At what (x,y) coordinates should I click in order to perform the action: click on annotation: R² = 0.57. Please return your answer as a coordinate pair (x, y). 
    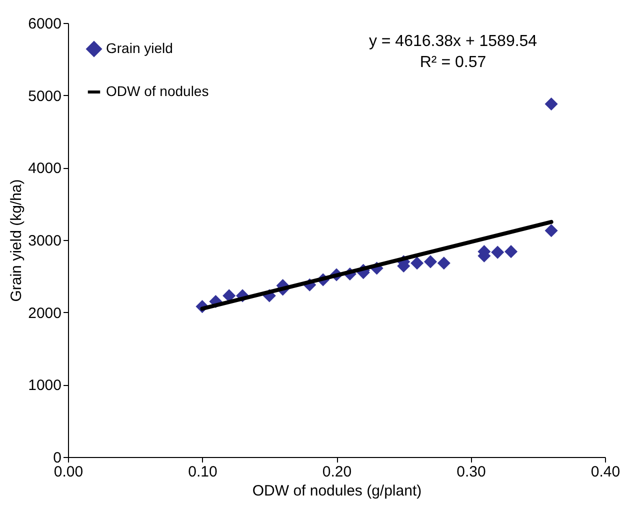
    Looking at the image, I should click on (453, 62).